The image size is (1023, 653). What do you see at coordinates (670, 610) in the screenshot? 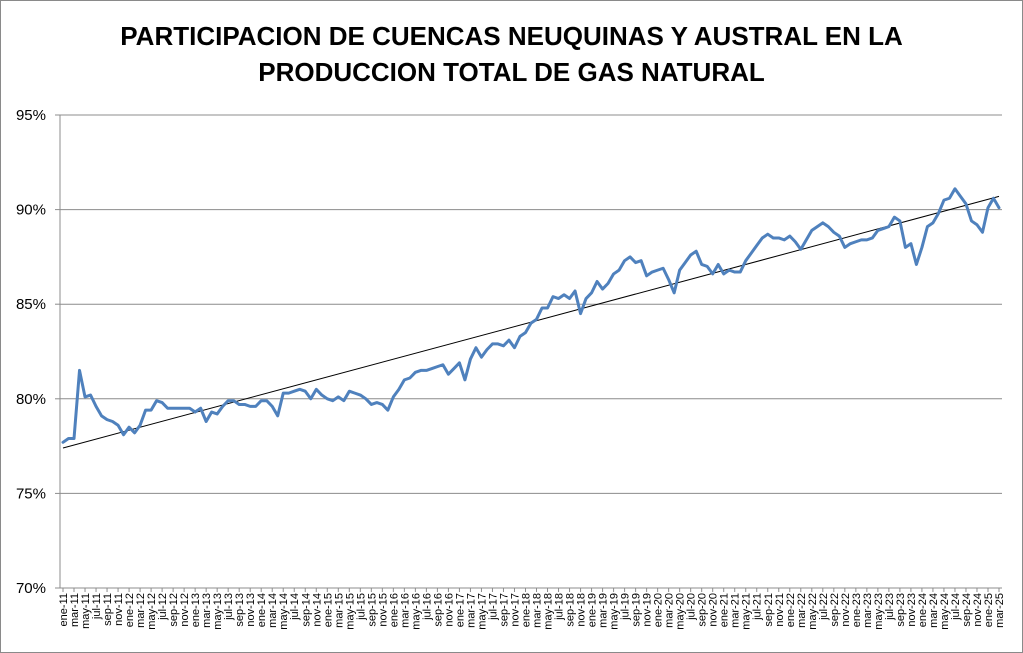
I see `x-tick-label-55: mar-20` at bounding box center [670, 610].